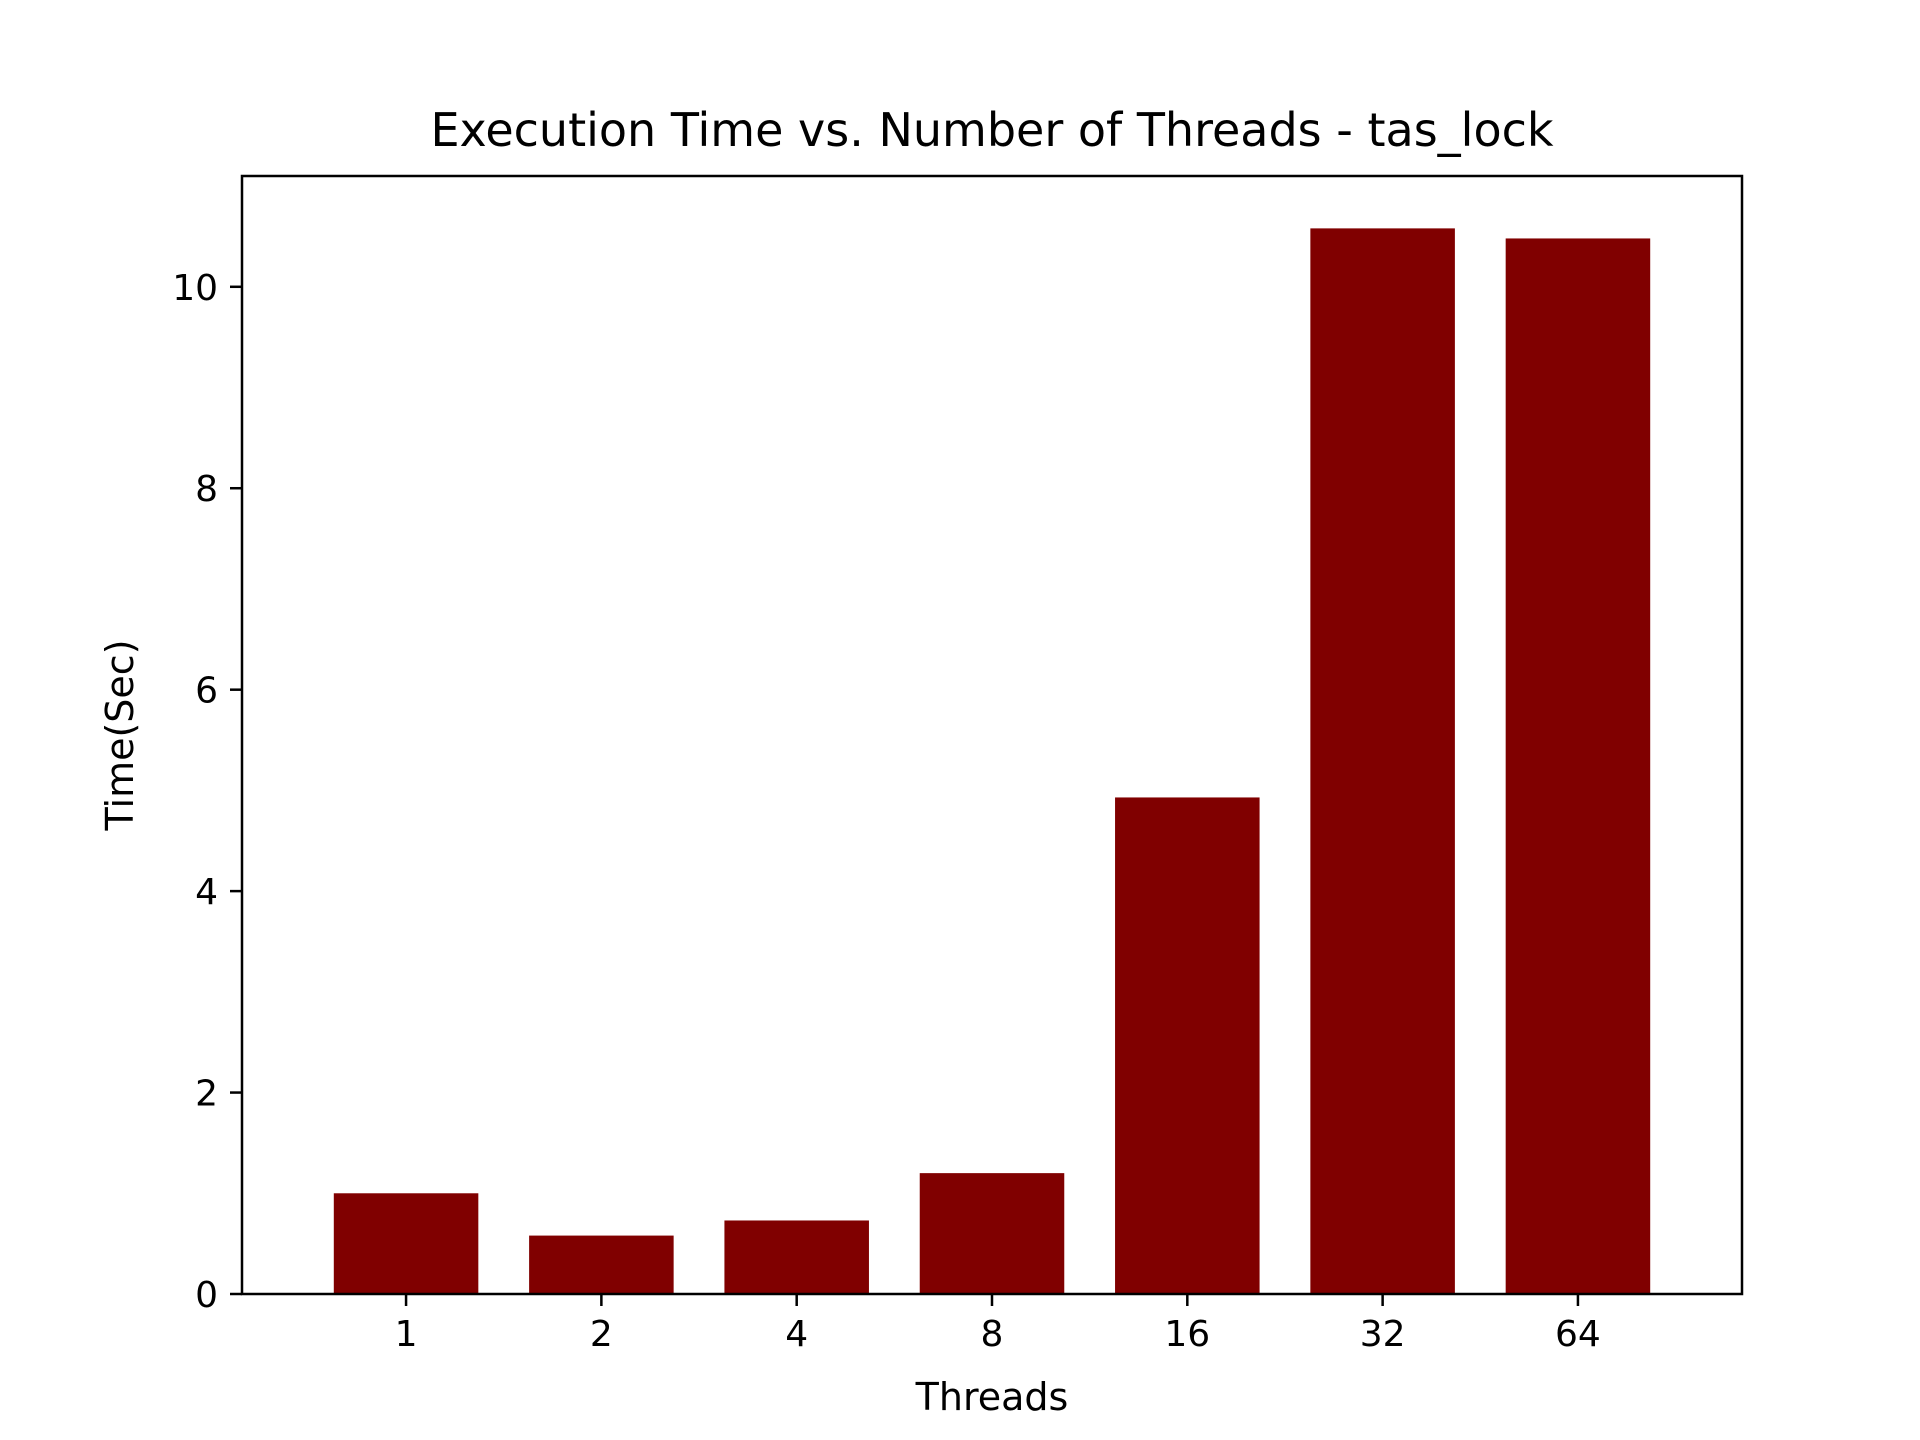 The image size is (1920, 1440). What do you see at coordinates (406, 1334) in the screenshot?
I see `x-tick-label-1: 1` at bounding box center [406, 1334].